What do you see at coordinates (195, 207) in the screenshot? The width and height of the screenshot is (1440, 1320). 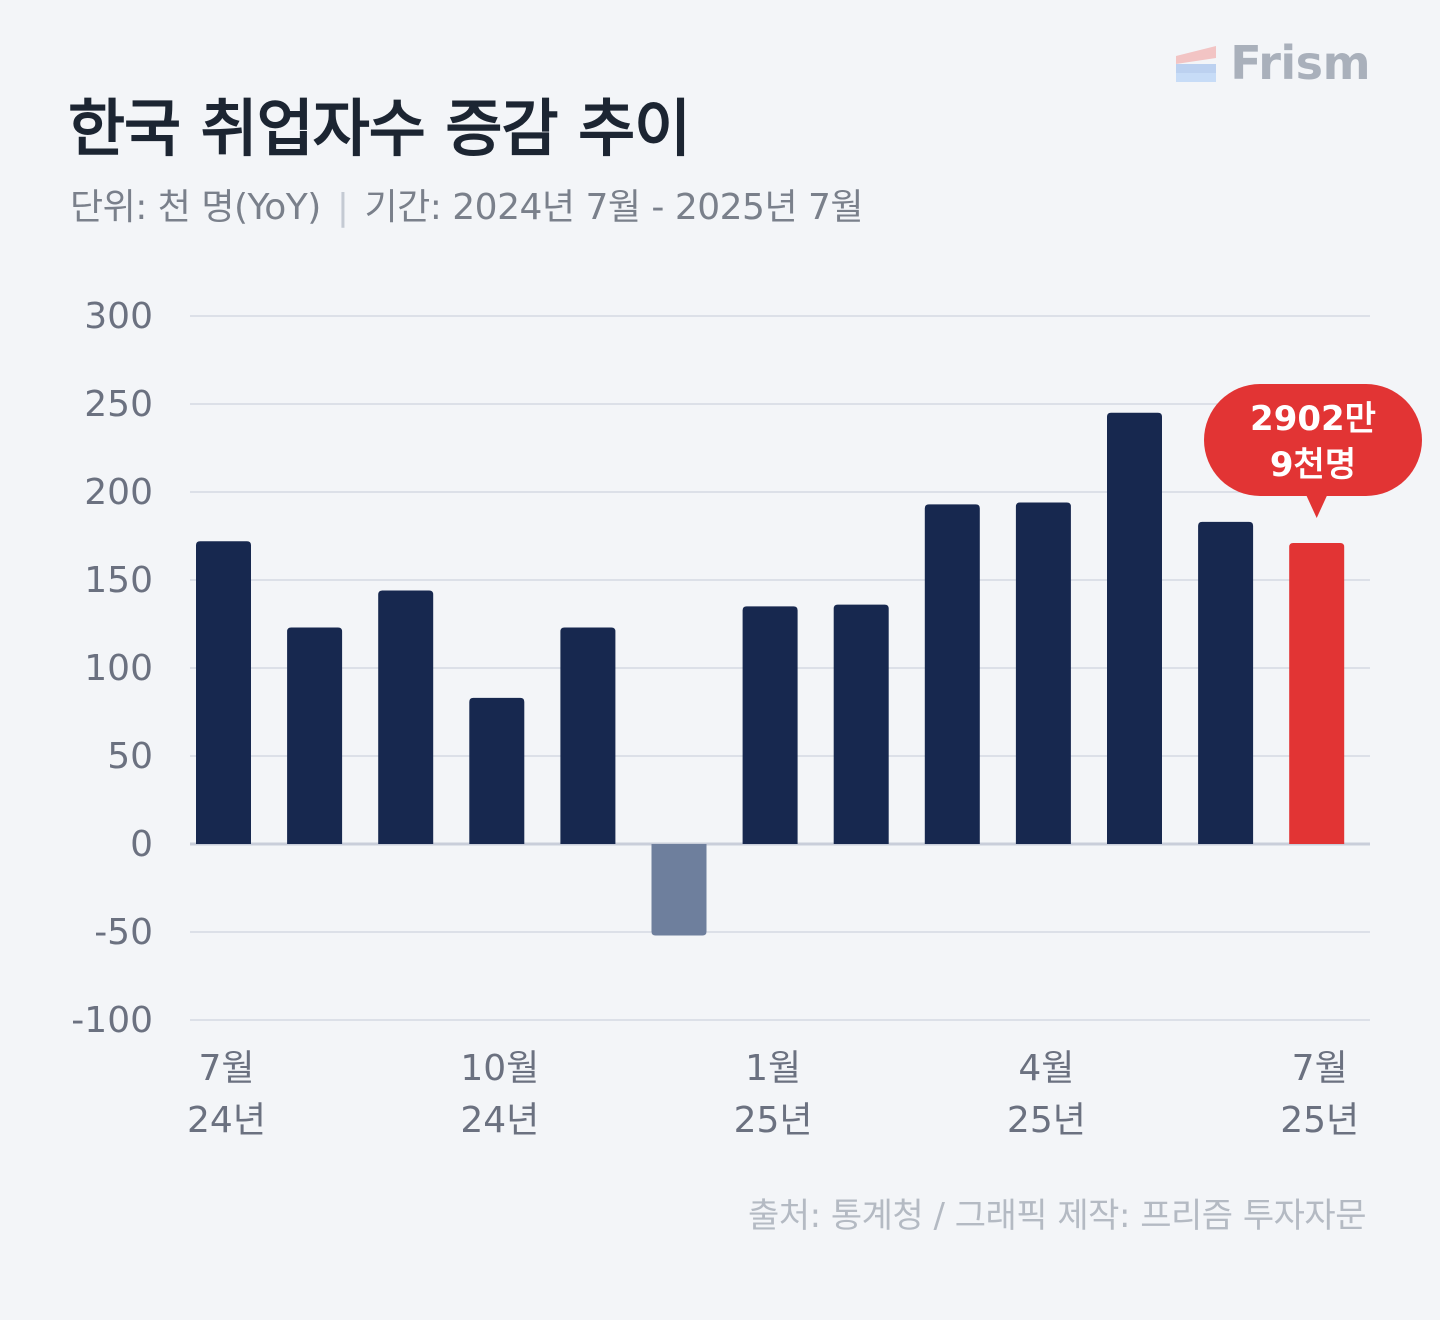 I see `unit-label: 단위: 천 명(YoY)` at bounding box center [195, 207].